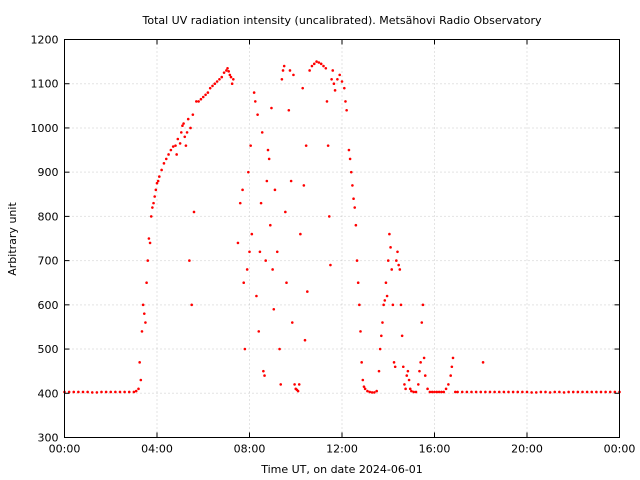  I want to click on y-tick-label: 1100, so click(45, 84).